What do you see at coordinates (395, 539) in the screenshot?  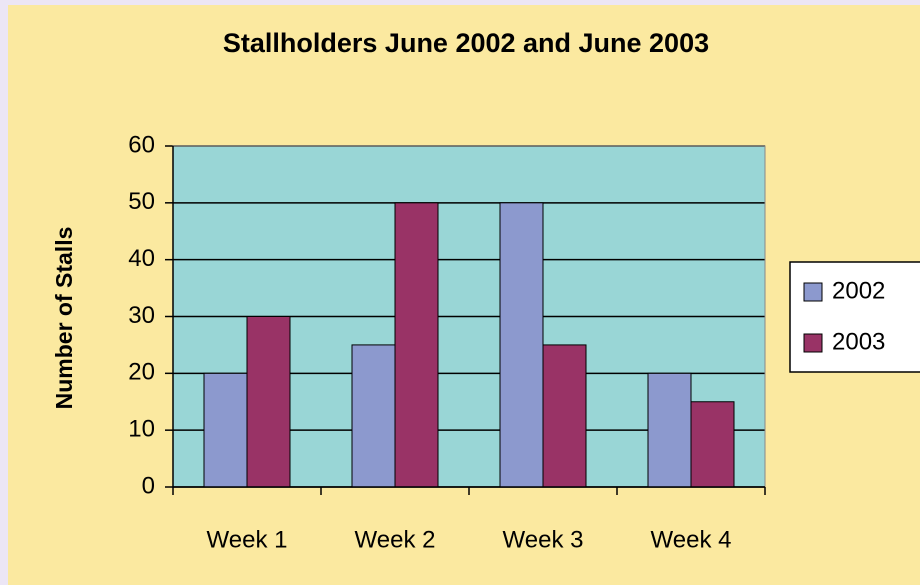 I see `x-tick-label: Week 2` at bounding box center [395, 539].